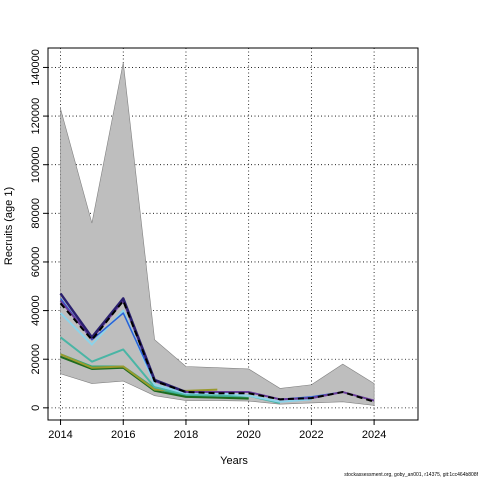 This screenshot has height=480, width=480. What do you see at coordinates (248, 435) in the screenshot?
I see `x-tick-label-3: 2020` at bounding box center [248, 435].